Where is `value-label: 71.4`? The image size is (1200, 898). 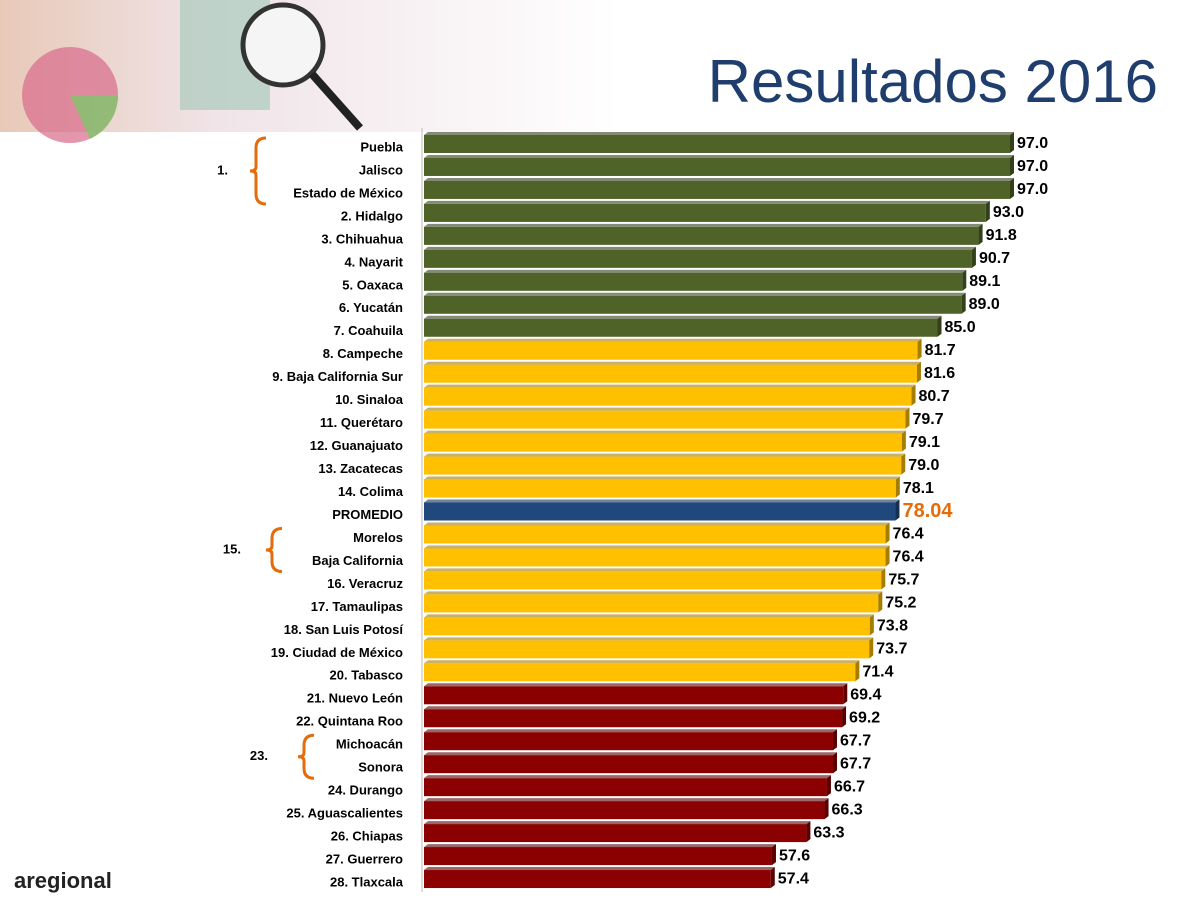 value-label: 71.4 is located at coordinates (877, 672).